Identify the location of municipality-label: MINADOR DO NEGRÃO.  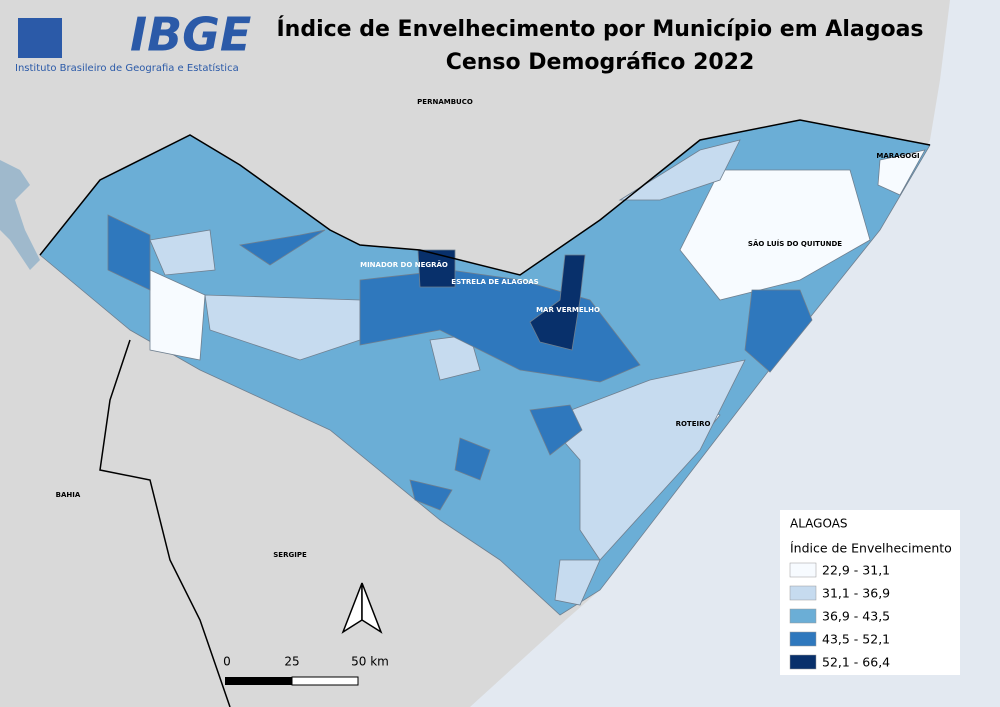
(404, 264).